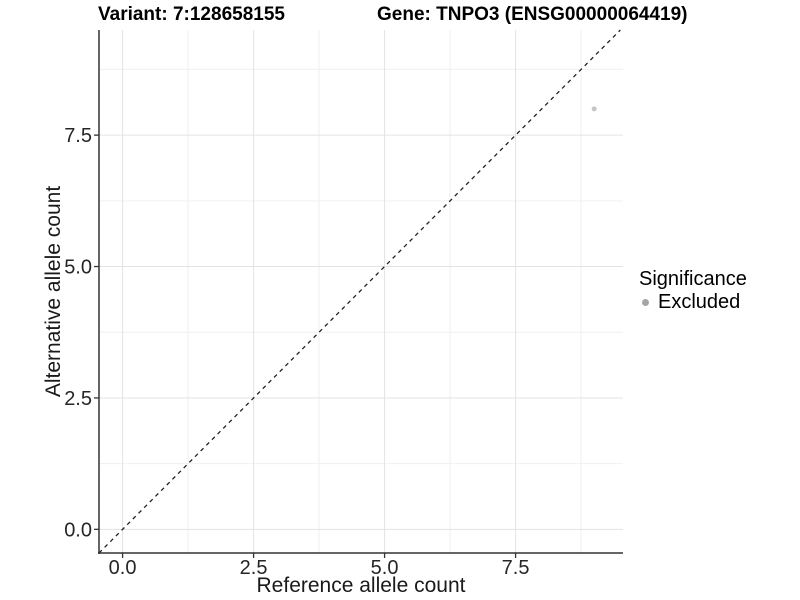 Image resolution: width=800 pixels, height=600 pixels. What do you see at coordinates (191, 14) in the screenshot?
I see `variant-title: Variant: 7:128658155` at bounding box center [191, 14].